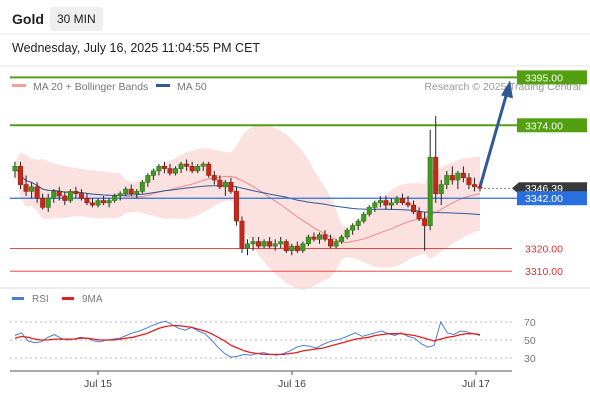 Image resolution: width=590 pixels, height=400 pixels. Describe the element at coordinates (76, 19) in the screenshot. I see `timeframe-button: 30 MIN` at that location.